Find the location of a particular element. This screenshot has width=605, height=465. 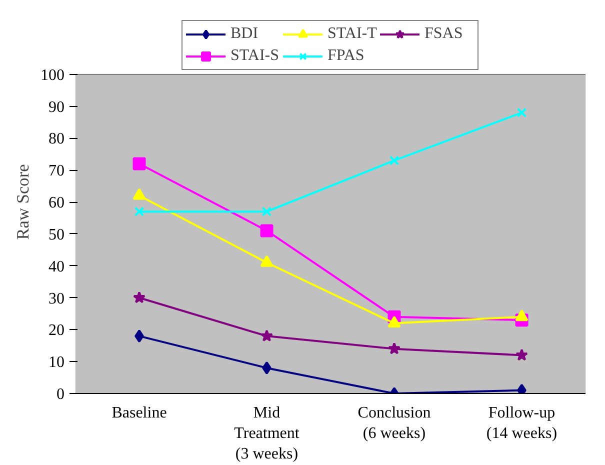

y-tick-label: 0 is located at coordinates (60, 394).